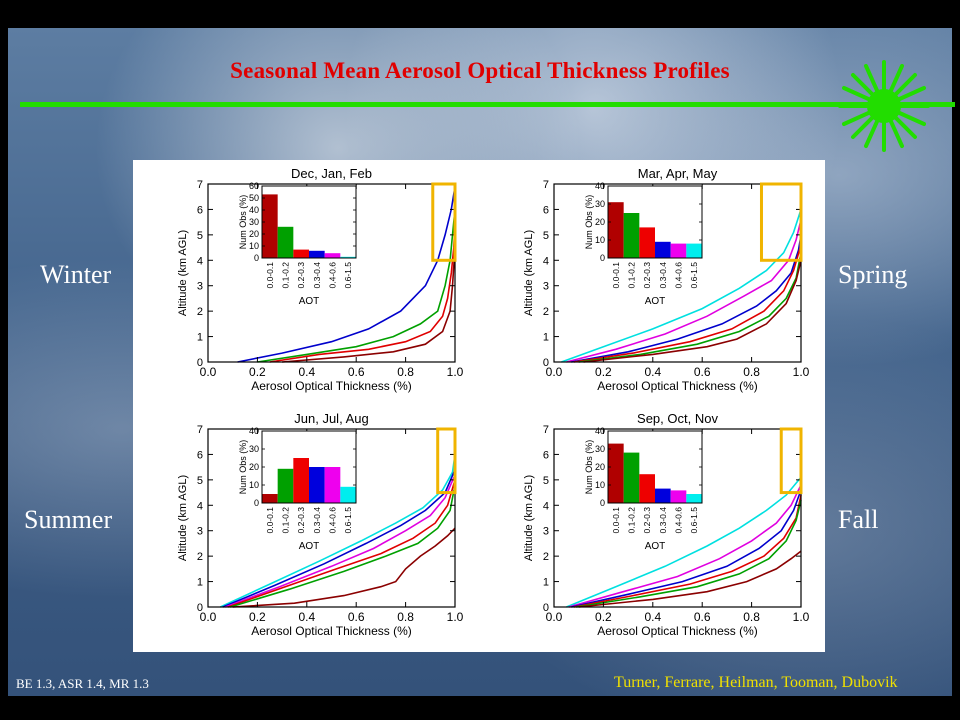 This screenshot has height=720, width=960. I want to click on chart-title: Mar, Apr, May, so click(678, 173).